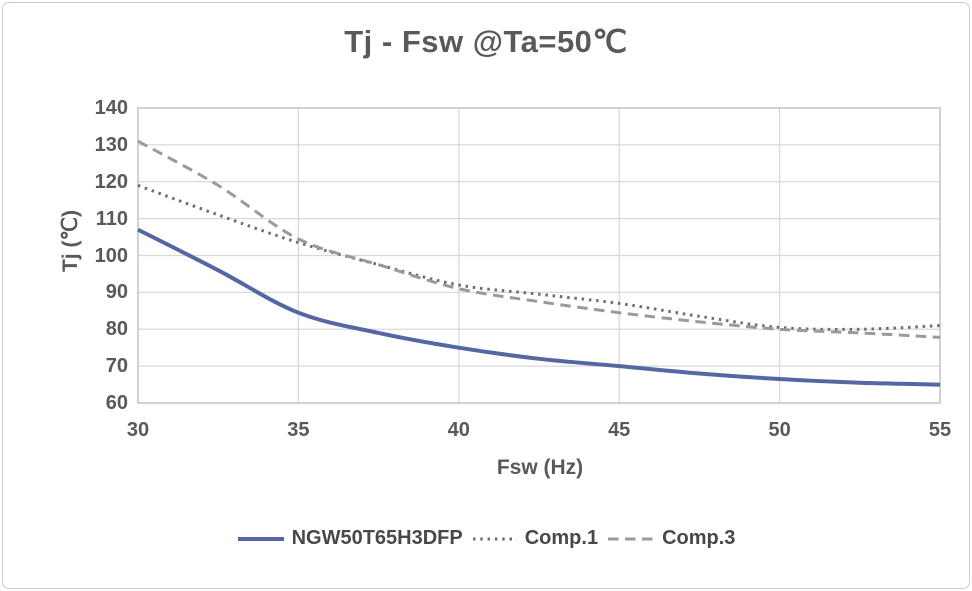 This screenshot has height=591, width=972. What do you see at coordinates (298, 430) in the screenshot?
I see `x-tick-label: 35` at bounding box center [298, 430].